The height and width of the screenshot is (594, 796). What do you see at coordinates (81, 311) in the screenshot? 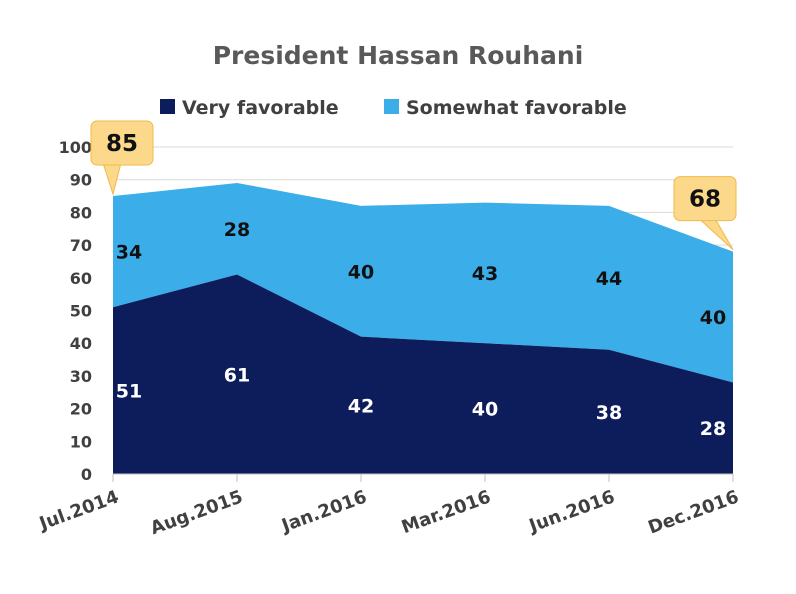
I see `y-tick-label: 50` at bounding box center [81, 311].